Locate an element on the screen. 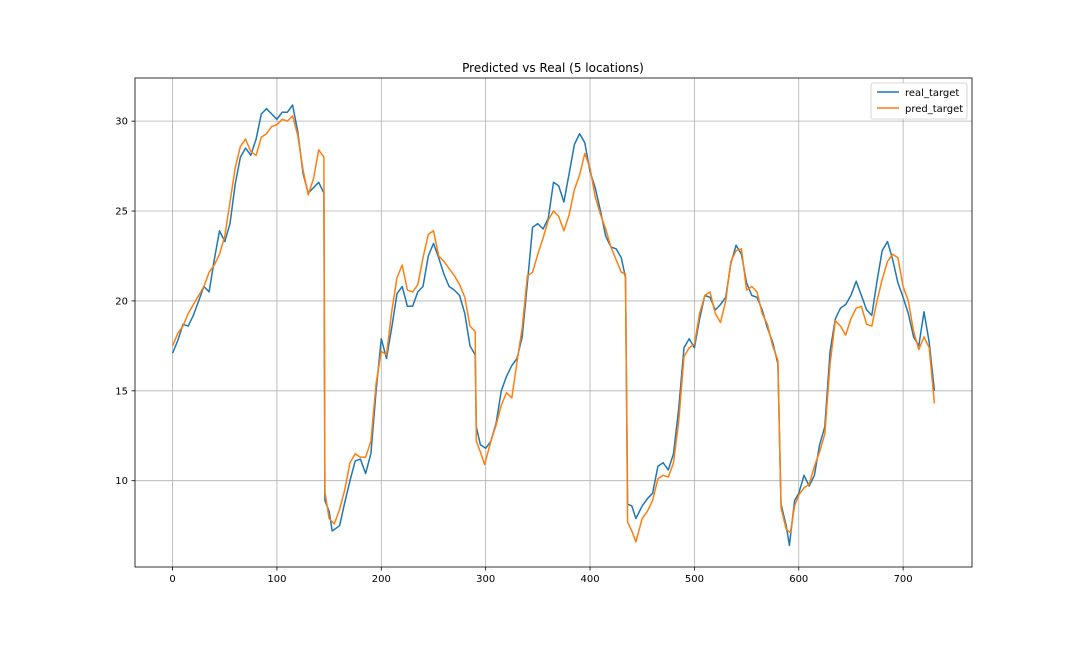  x-tick-label: 500 is located at coordinates (694, 579).